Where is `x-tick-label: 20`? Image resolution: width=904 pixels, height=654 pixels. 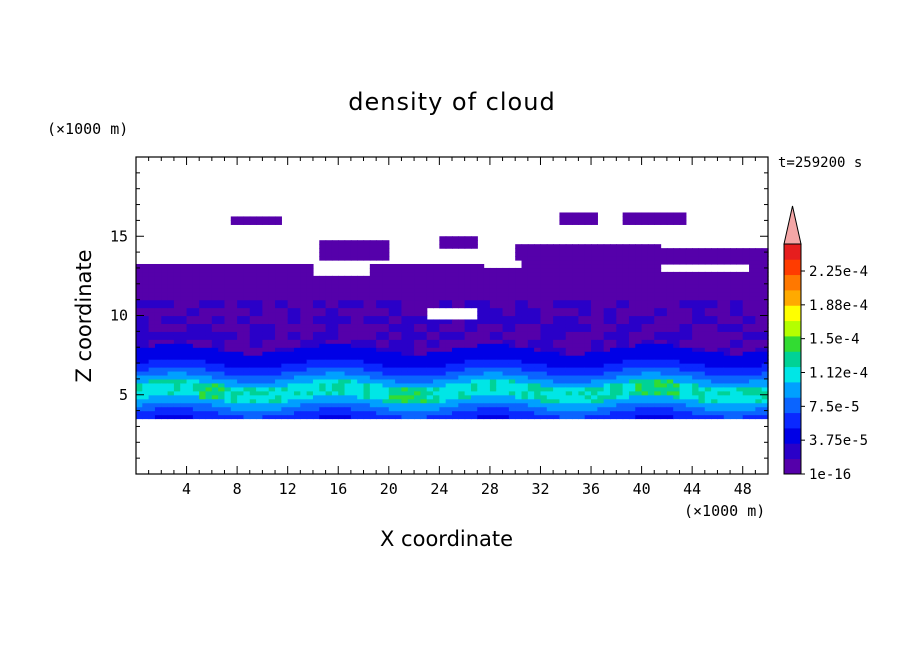
x-tick-label: 20 is located at coordinates (389, 489).